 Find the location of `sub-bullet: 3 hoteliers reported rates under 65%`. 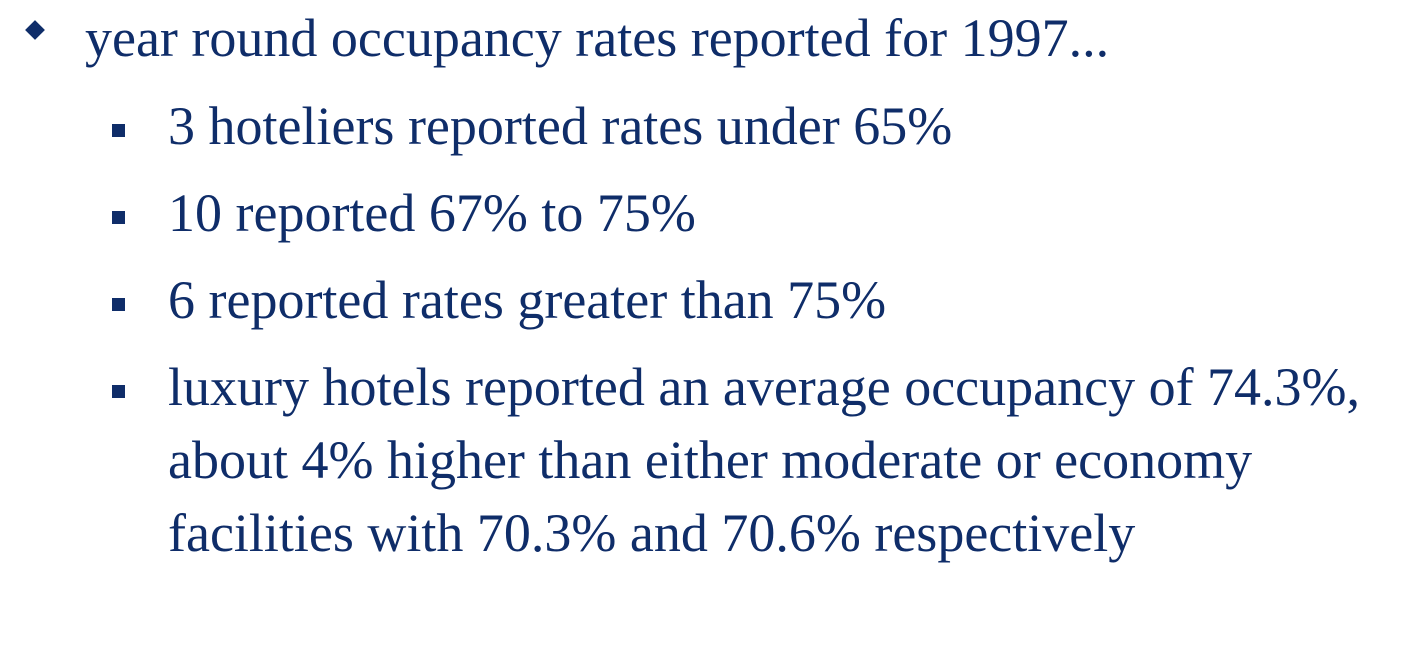

sub-bullet: 3 hoteliers reported rates under 65% is located at coordinates (755, 126).